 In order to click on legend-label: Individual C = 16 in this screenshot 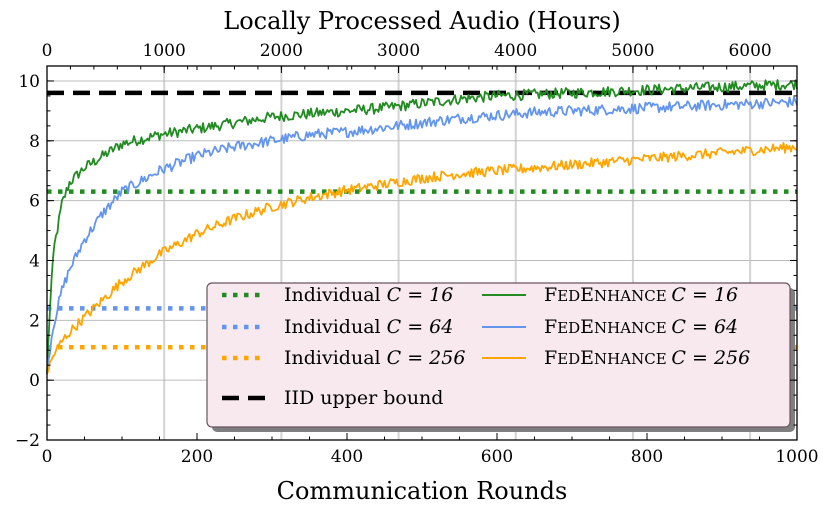, I will do `click(368, 295)`.